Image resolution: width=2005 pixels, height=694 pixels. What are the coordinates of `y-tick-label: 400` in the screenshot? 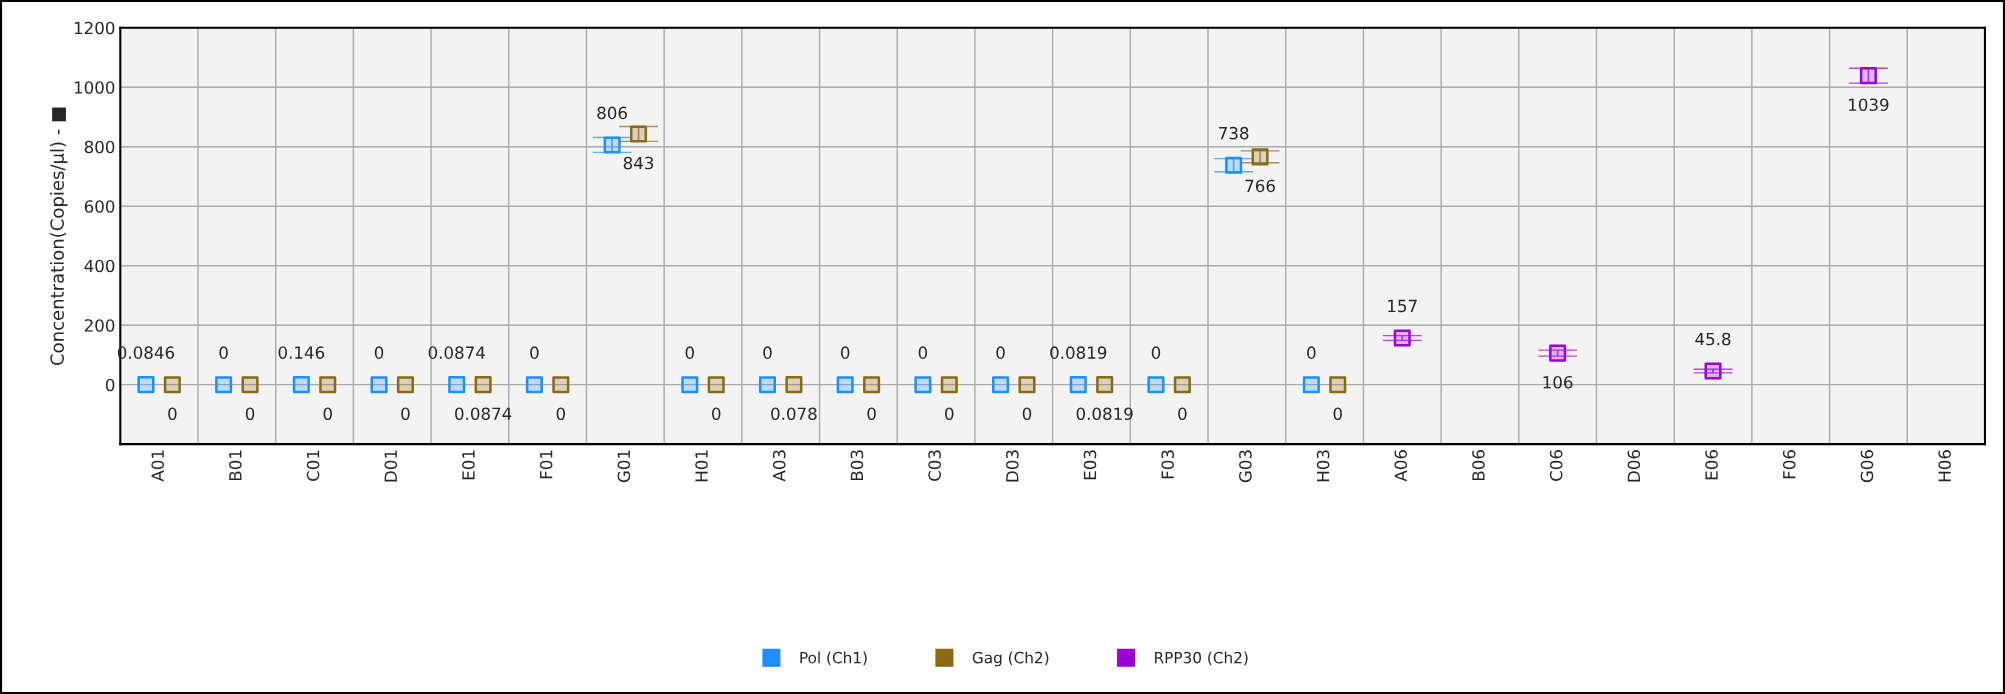 It's located at (99, 266).